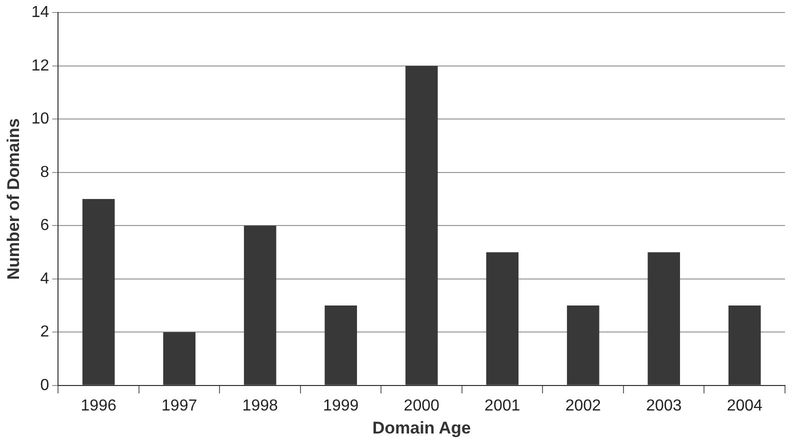  What do you see at coordinates (45, 172) in the screenshot?
I see `y-tick-label: 8` at bounding box center [45, 172].